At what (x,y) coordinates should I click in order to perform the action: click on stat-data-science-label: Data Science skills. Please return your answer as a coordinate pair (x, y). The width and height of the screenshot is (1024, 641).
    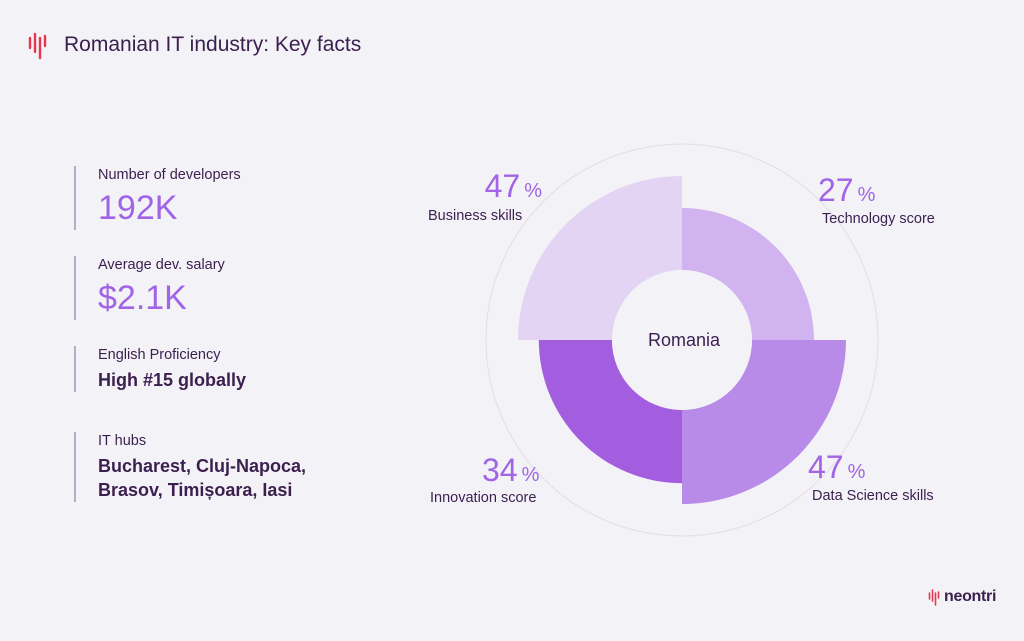
    Looking at the image, I should click on (873, 496).